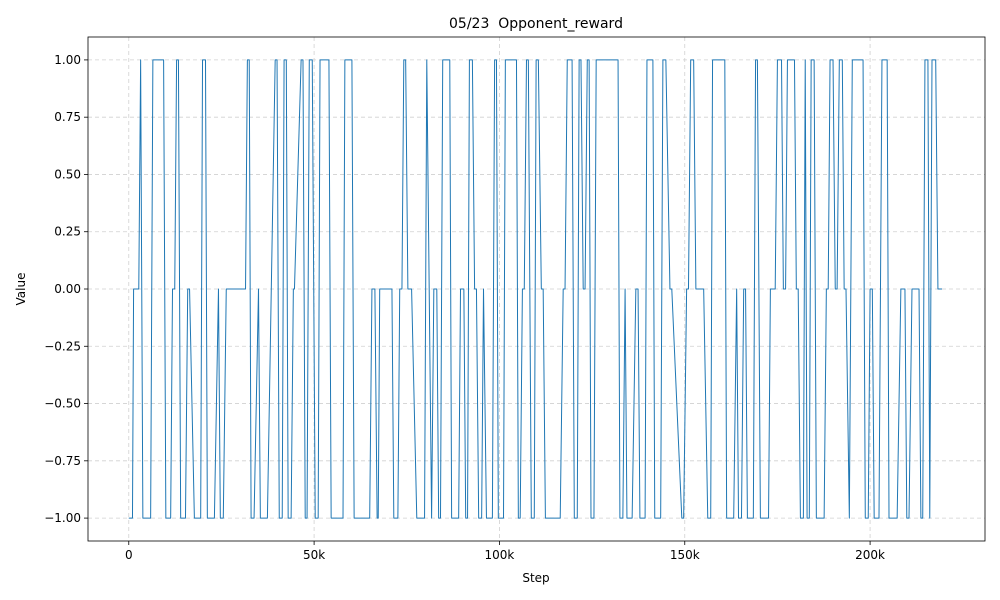  What do you see at coordinates (535, 578) in the screenshot?
I see `x-axis-label: Step` at bounding box center [535, 578].